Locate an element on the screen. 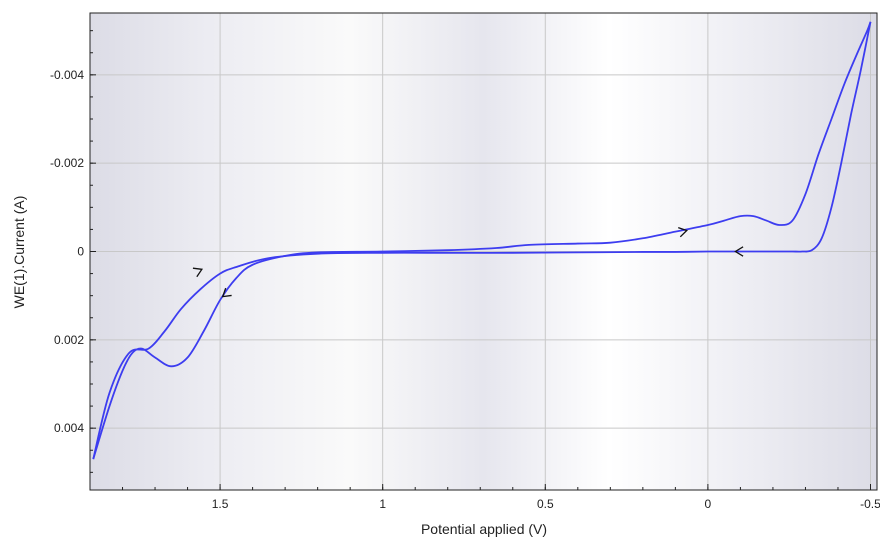 The width and height of the screenshot is (880, 543). y-tick-label: 0.004 is located at coordinates (69, 428).